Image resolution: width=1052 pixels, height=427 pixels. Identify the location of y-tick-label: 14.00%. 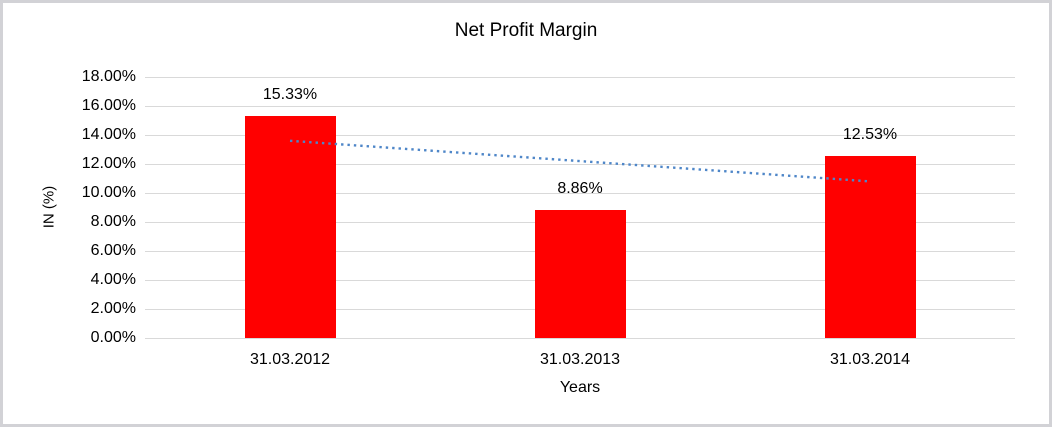
(108, 134).